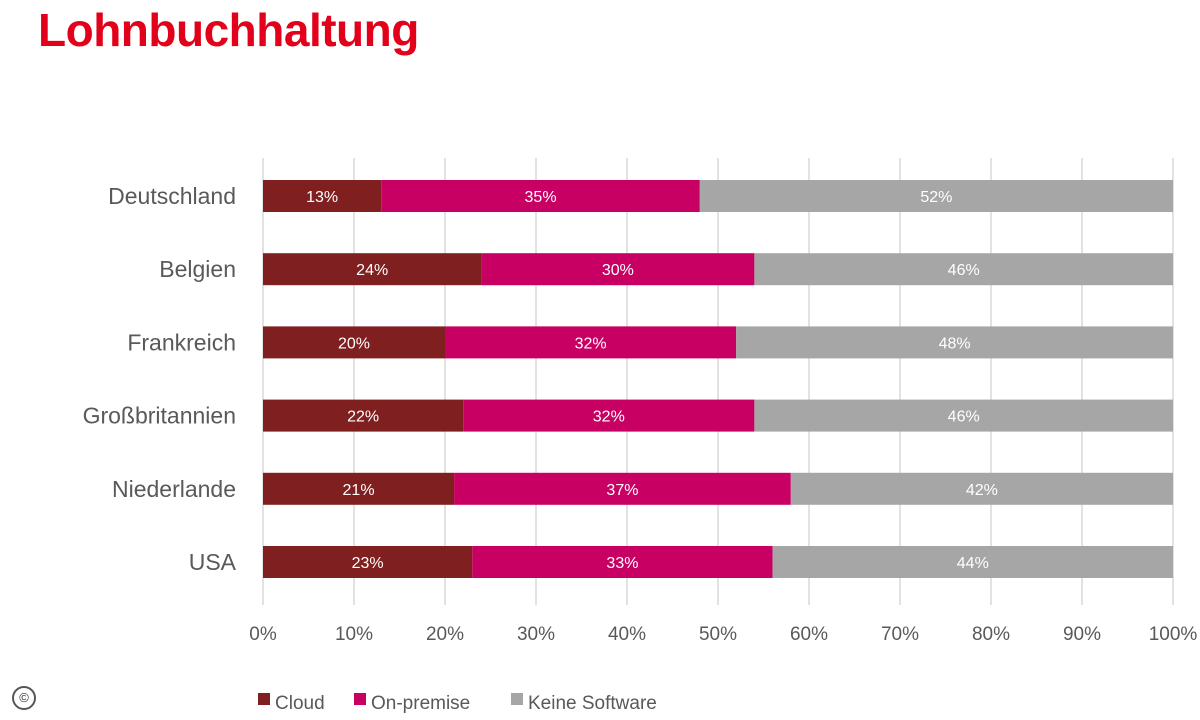 The image size is (1200, 720). I want to click on category-label: Großbritannien, so click(159, 416).